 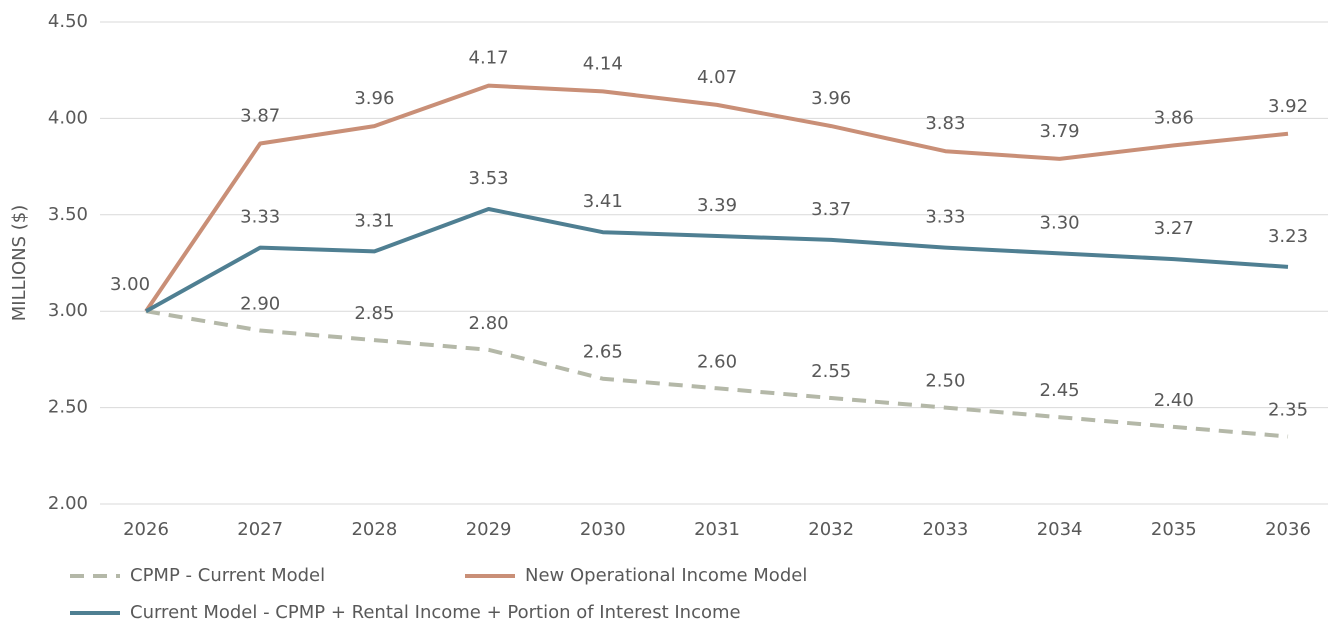 I want to click on x-tick-label: 2026, so click(x=146, y=529).